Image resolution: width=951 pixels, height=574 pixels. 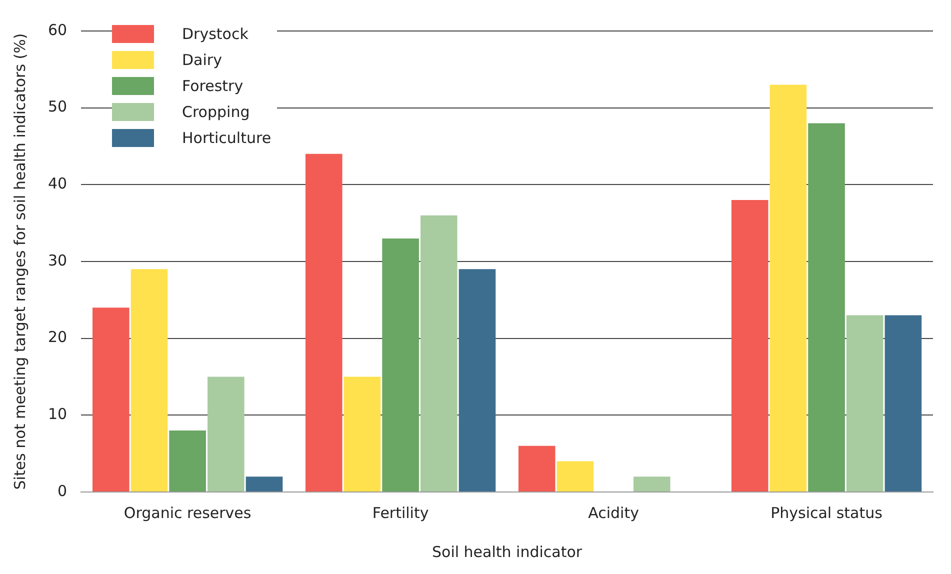 What do you see at coordinates (58, 414) in the screenshot?
I see `y-tick-label: 10` at bounding box center [58, 414].